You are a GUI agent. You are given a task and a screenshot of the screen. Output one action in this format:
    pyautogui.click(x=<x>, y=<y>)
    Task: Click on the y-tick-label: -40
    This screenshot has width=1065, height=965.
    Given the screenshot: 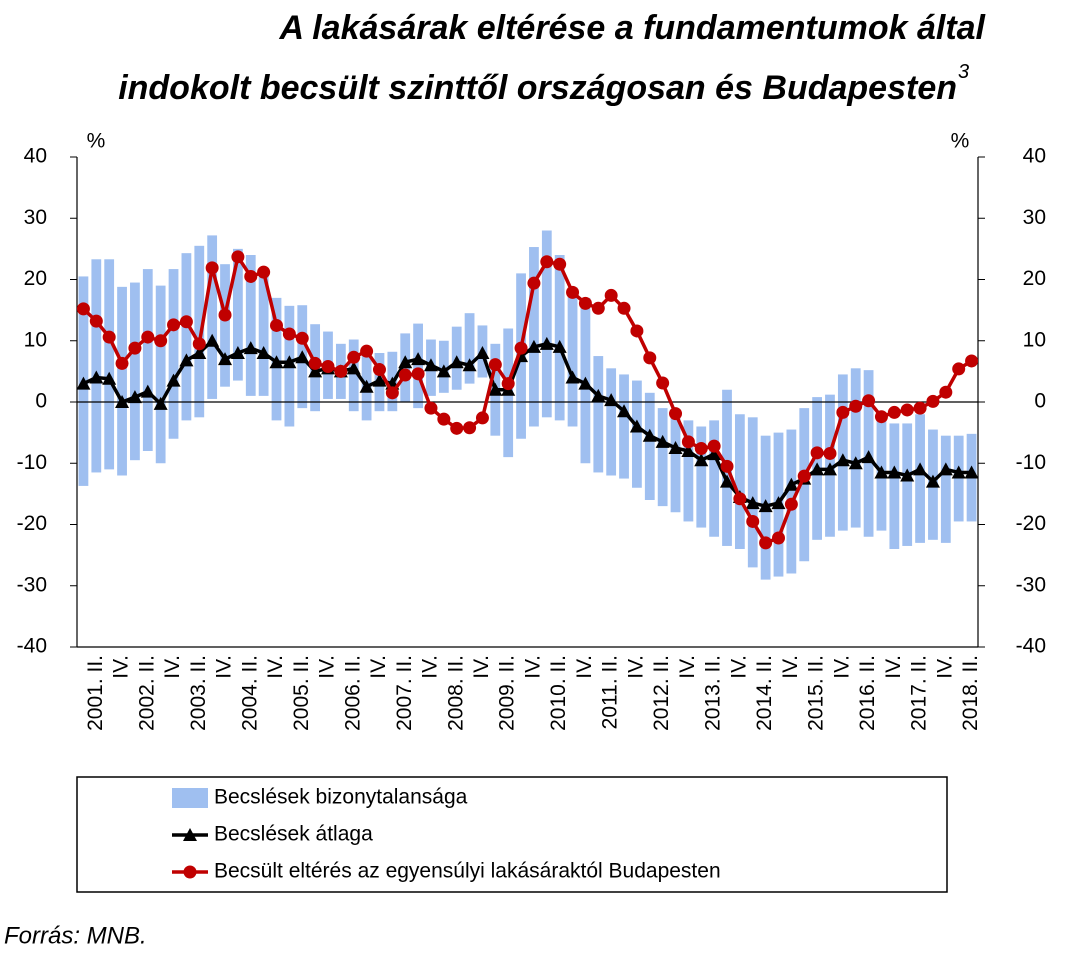 What is the action you would take?
    pyautogui.click(x=32, y=646)
    